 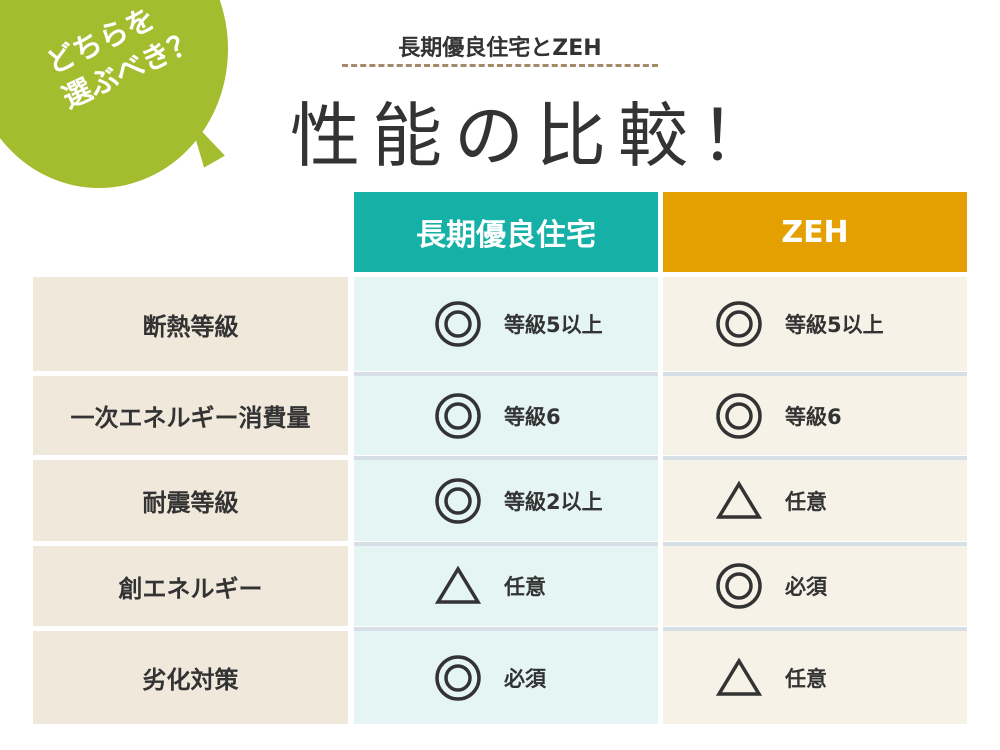 I want to click on column-header-long-term: 長期優良住宅, so click(x=506, y=232).